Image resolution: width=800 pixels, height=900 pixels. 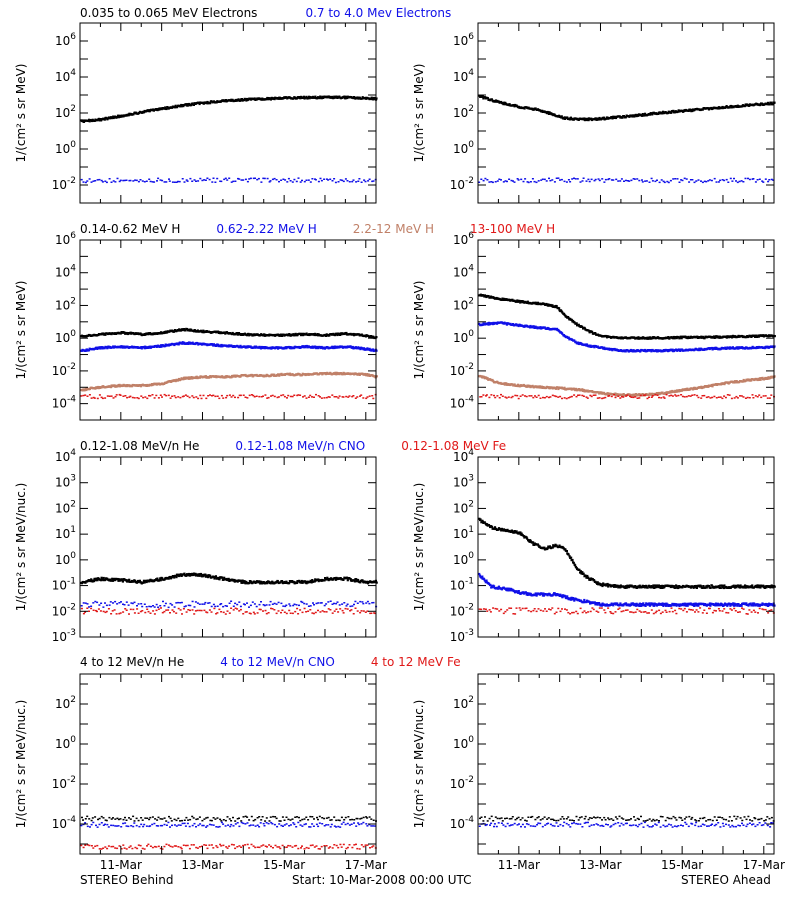 What do you see at coordinates (463, 112) in the screenshot?
I see `y-tick-label: 102` at bounding box center [463, 112].